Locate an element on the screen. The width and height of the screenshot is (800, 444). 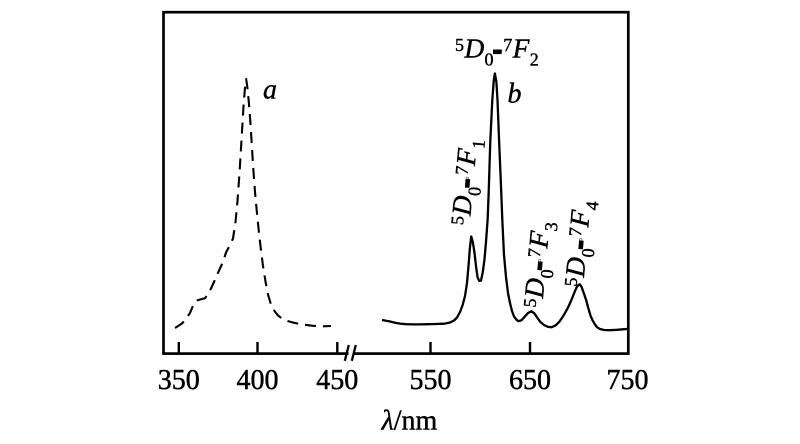
svg-text: b is located at coordinates (515, 94).